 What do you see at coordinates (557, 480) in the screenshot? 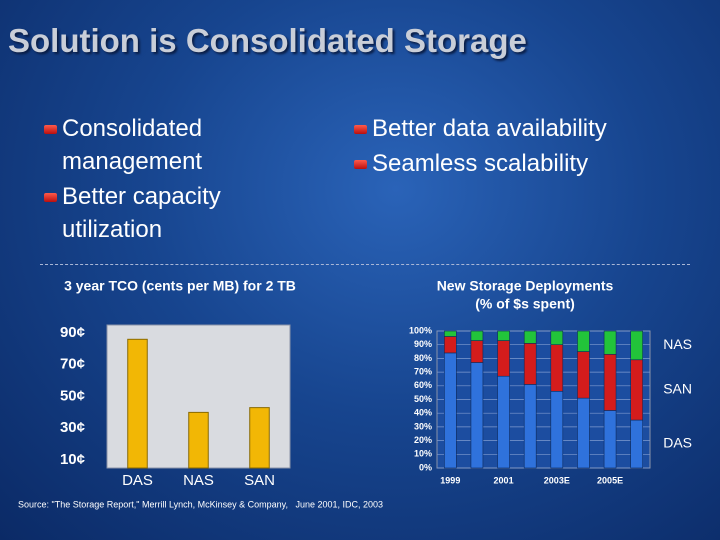
I see `x-tick-label: 2003E` at bounding box center [557, 480].